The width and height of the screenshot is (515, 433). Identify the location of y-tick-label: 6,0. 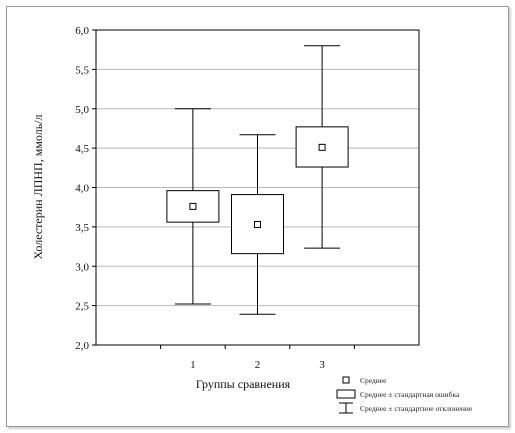
(82, 31).